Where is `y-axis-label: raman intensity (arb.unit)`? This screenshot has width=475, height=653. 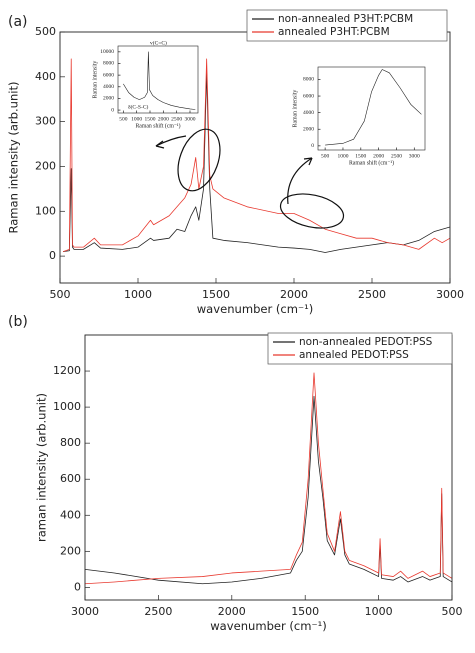
y-axis-label: raman intensity (arb.unit) is located at coordinates (42, 467).